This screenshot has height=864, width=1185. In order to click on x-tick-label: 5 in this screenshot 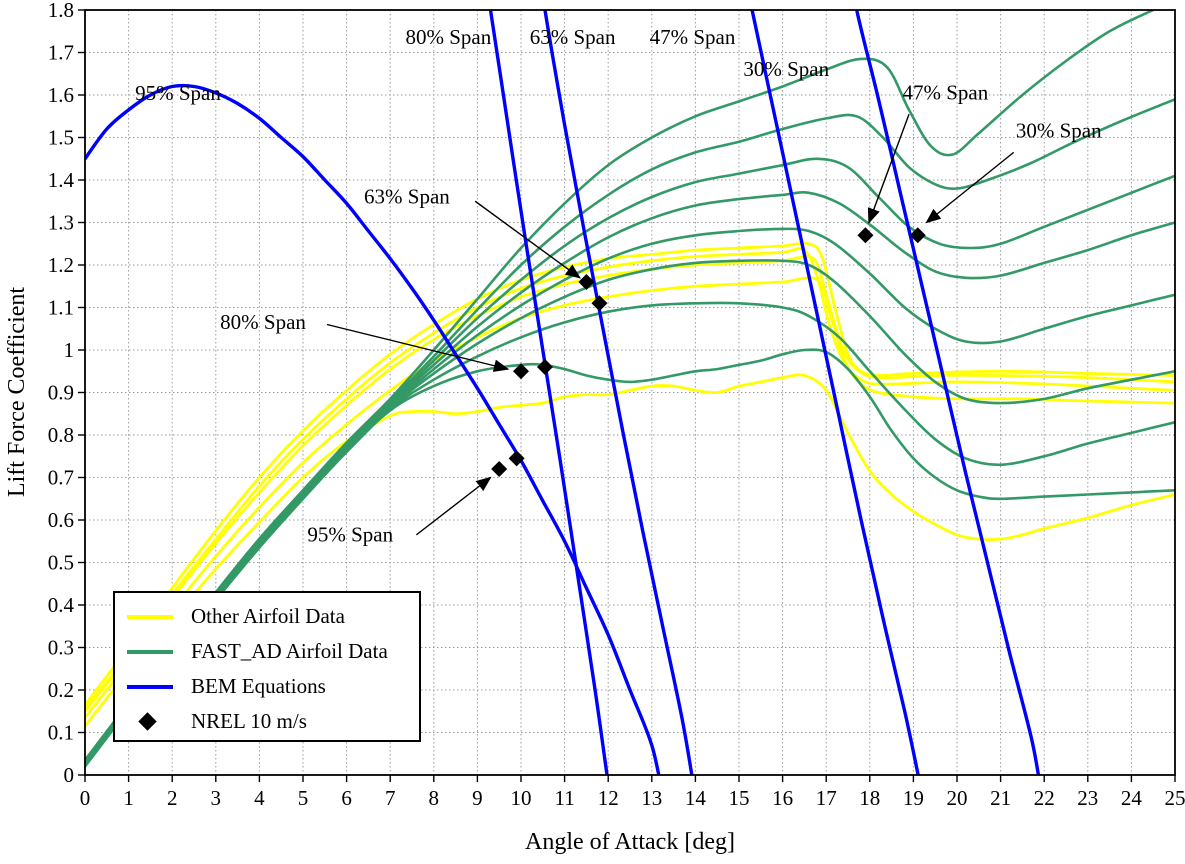, I will do `click(303, 798)`.